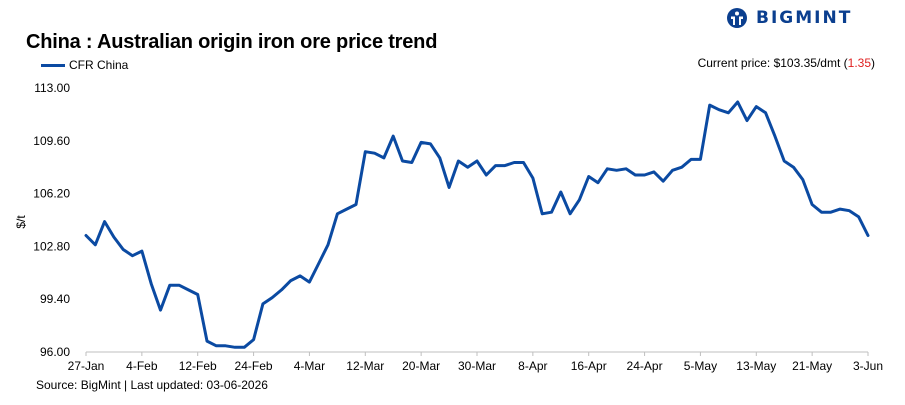  Describe the element at coordinates (873, 63) in the screenshot. I see `current-price-suffix: )` at that location.